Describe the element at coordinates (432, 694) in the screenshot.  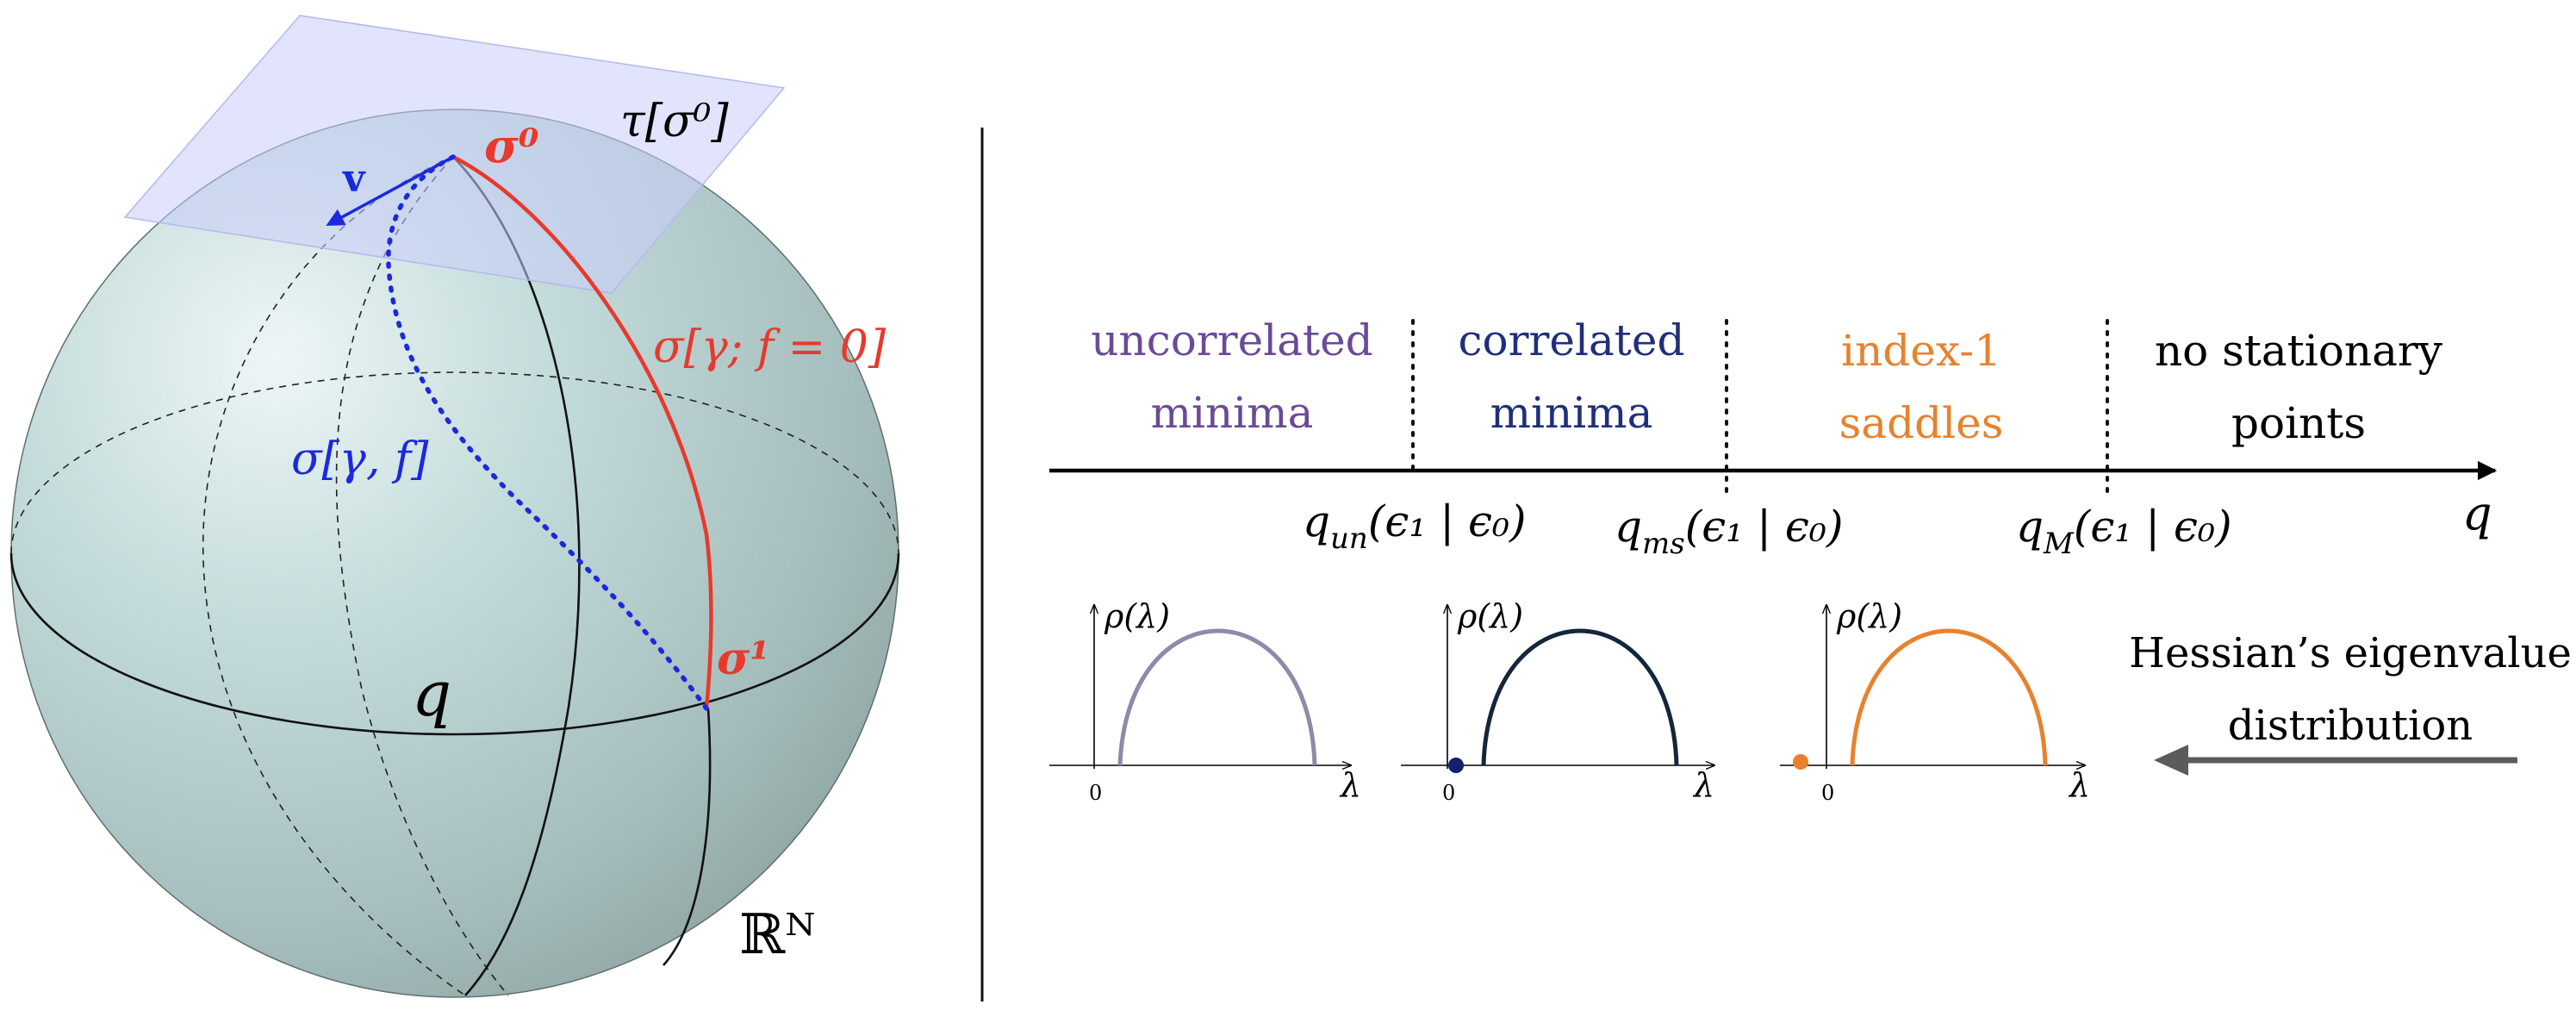
I see `overlap-label: q` at that location.